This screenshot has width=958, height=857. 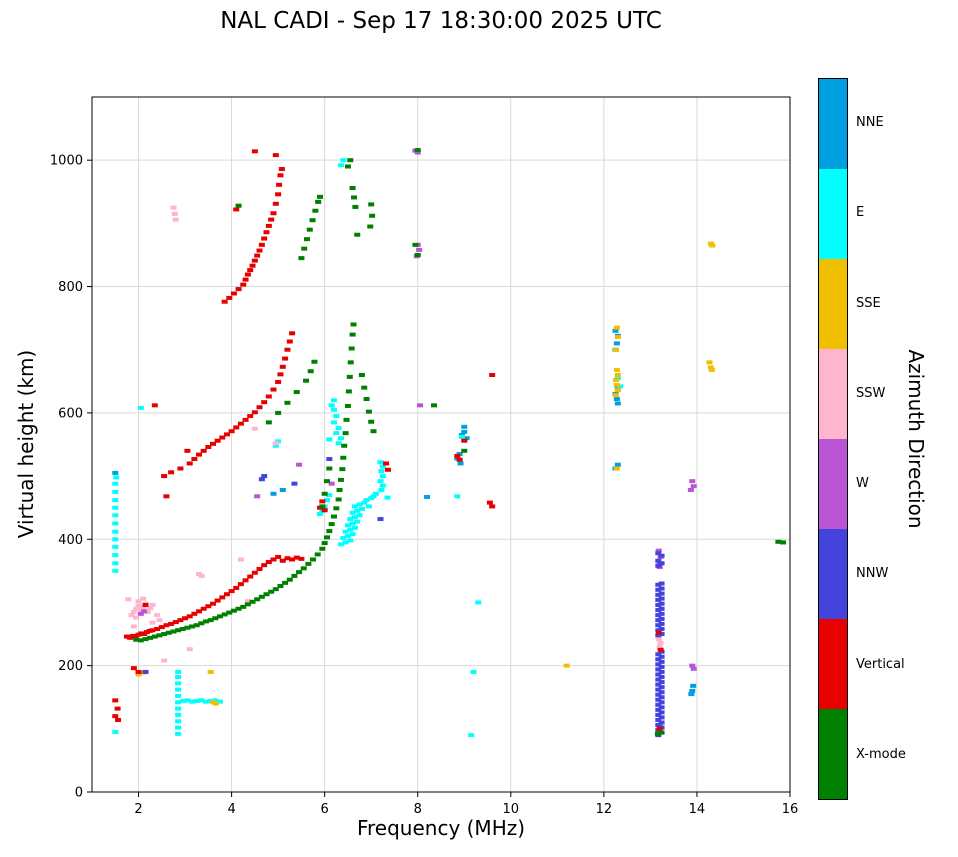 I want to click on x-axis-label: Frequency (MHz), so click(x=441, y=828).